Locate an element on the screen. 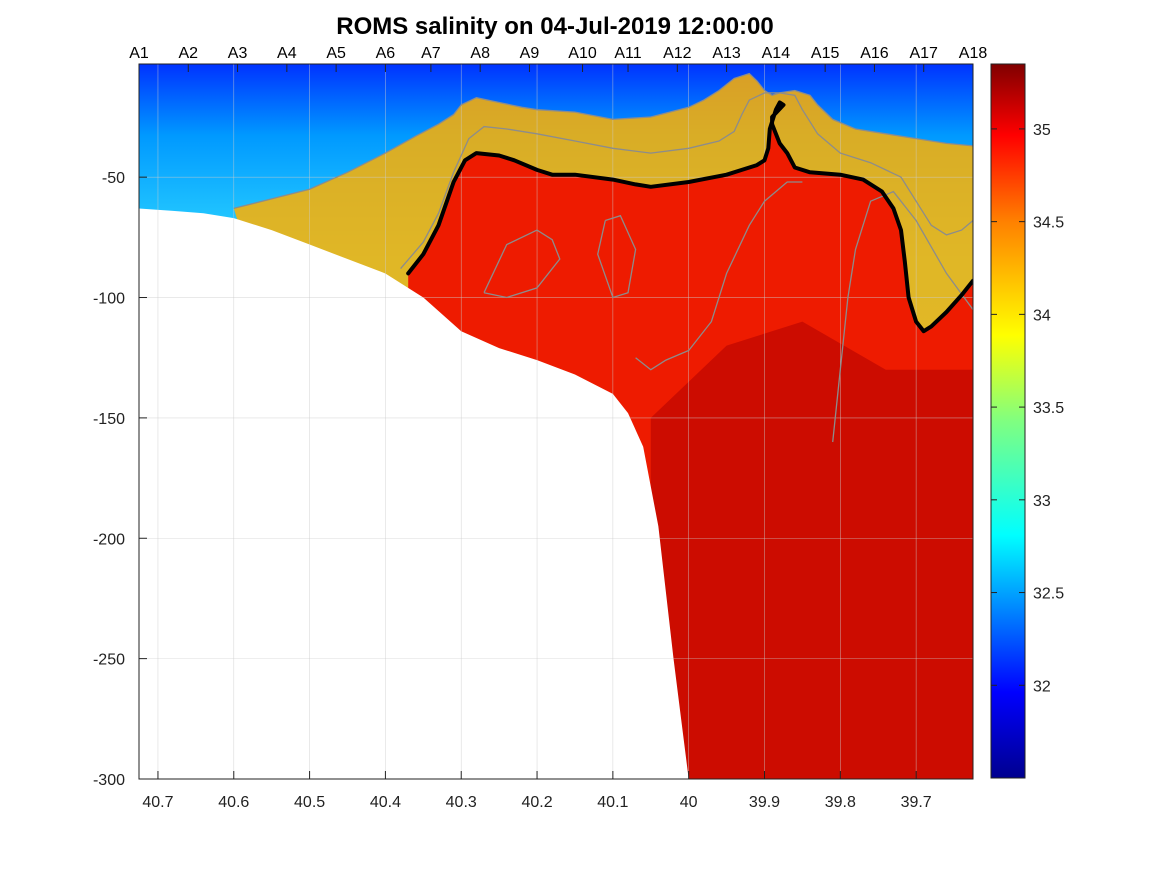 The height and width of the screenshot is (875, 1167). x-tick-label: 40.6 is located at coordinates (233, 802).